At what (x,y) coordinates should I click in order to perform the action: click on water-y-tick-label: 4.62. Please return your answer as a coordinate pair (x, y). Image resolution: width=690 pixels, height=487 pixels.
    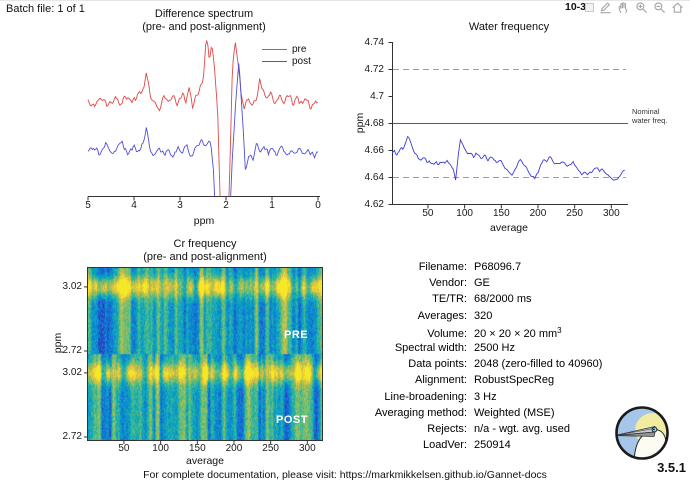
    Looking at the image, I should click on (374, 204).